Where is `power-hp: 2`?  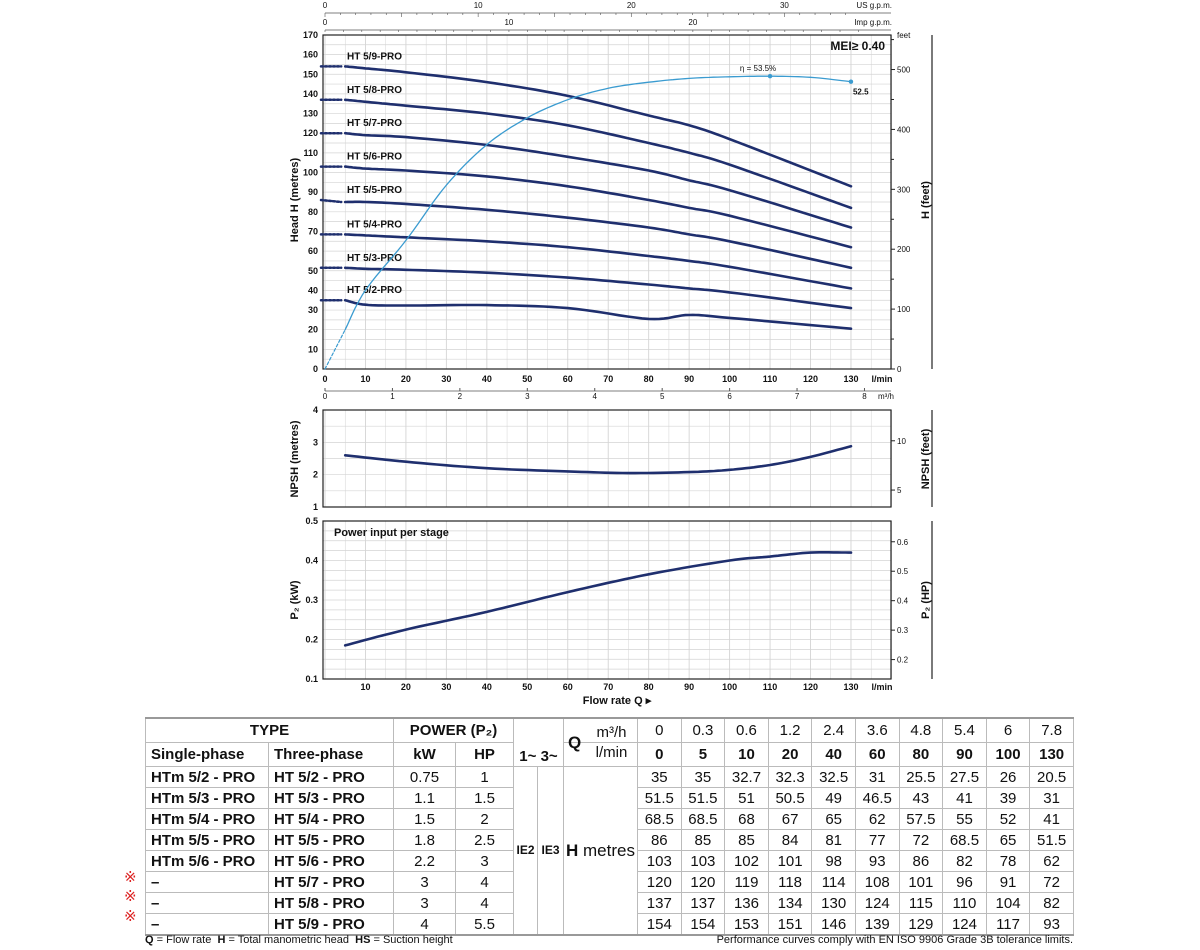
power-hp: 2 is located at coordinates (484, 819).